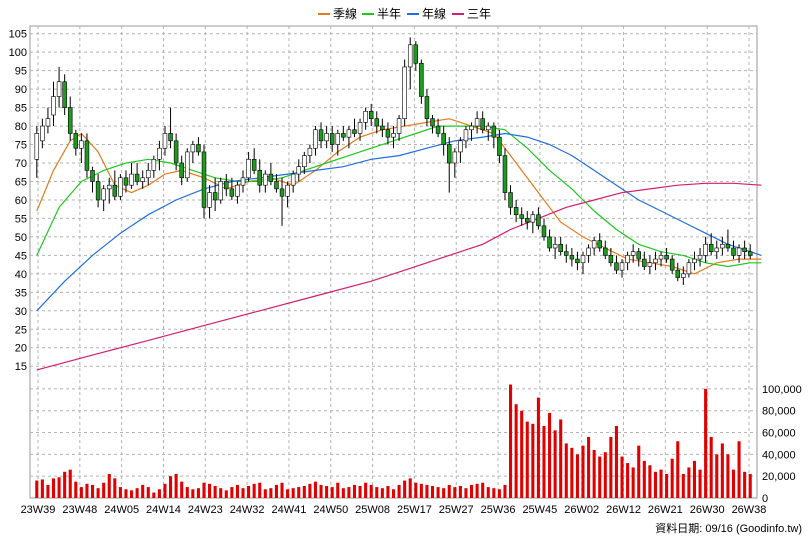 This screenshot has width=808, height=540. Describe the element at coordinates (163, 510) in the screenshot. I see `x-tick-label: 24W14` at that location.